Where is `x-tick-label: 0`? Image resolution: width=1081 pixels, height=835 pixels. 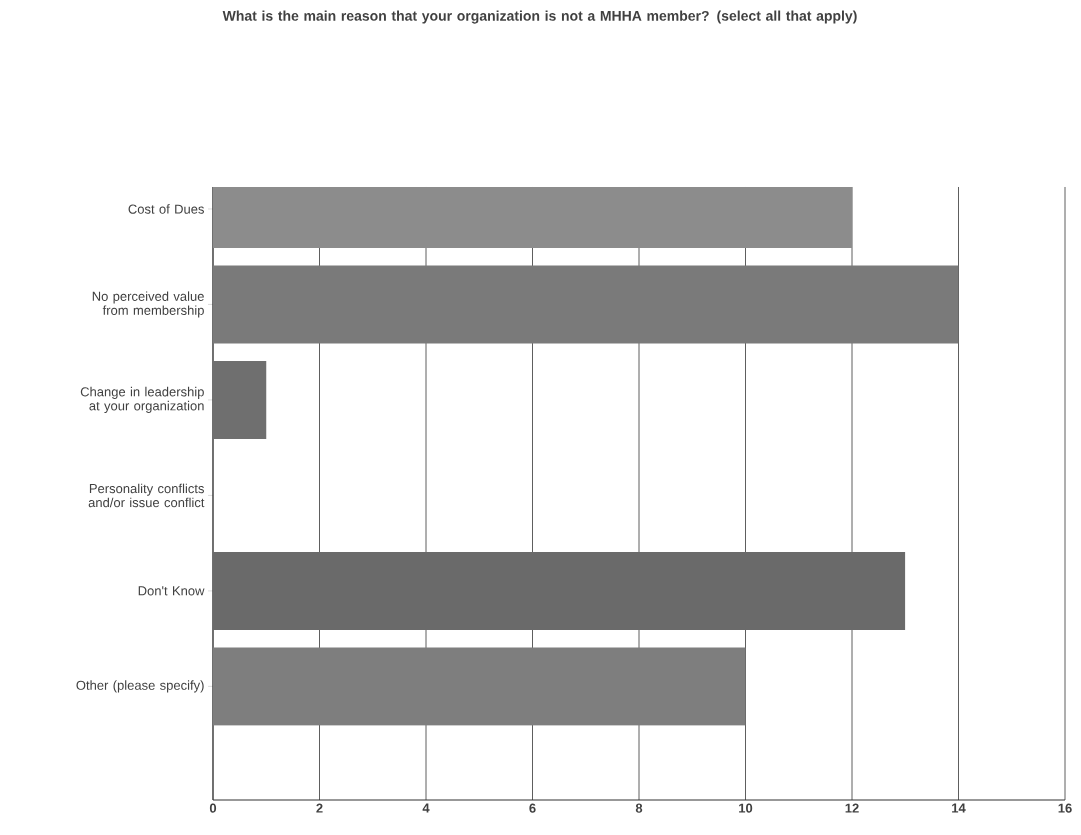
x-tick-label: 0 is located at coordinates (213, 808).